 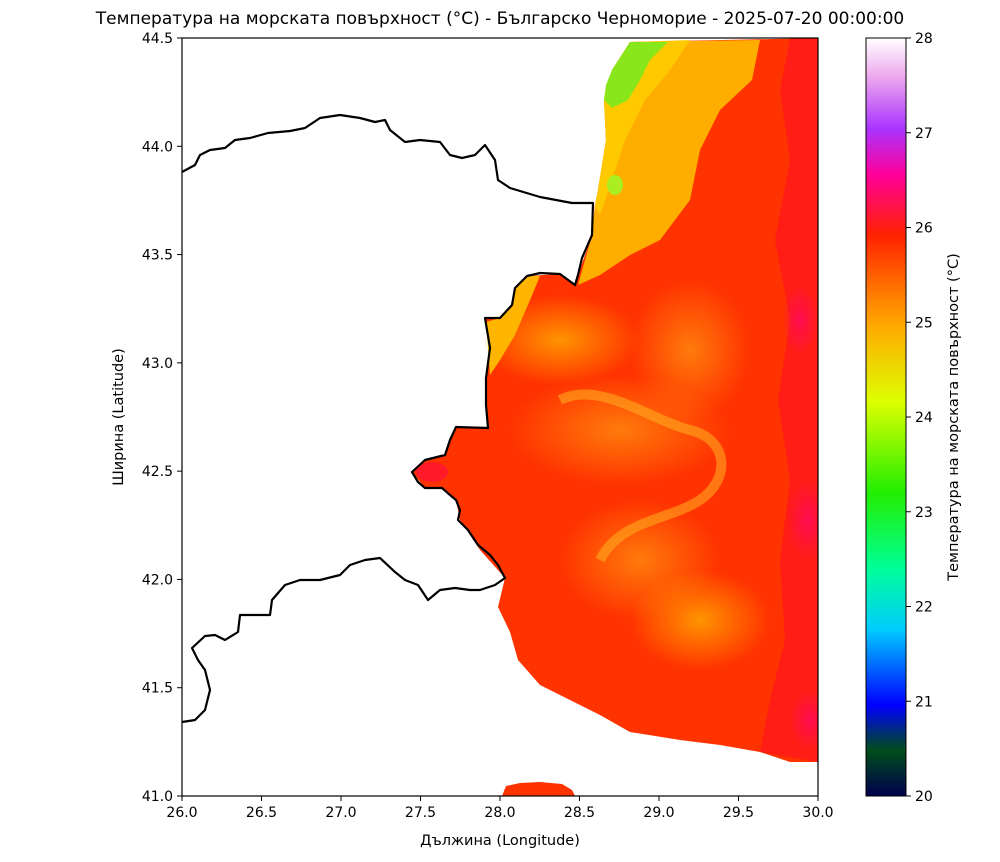 I want to click on warm-spot-southeast, so click(x=804, y=720).